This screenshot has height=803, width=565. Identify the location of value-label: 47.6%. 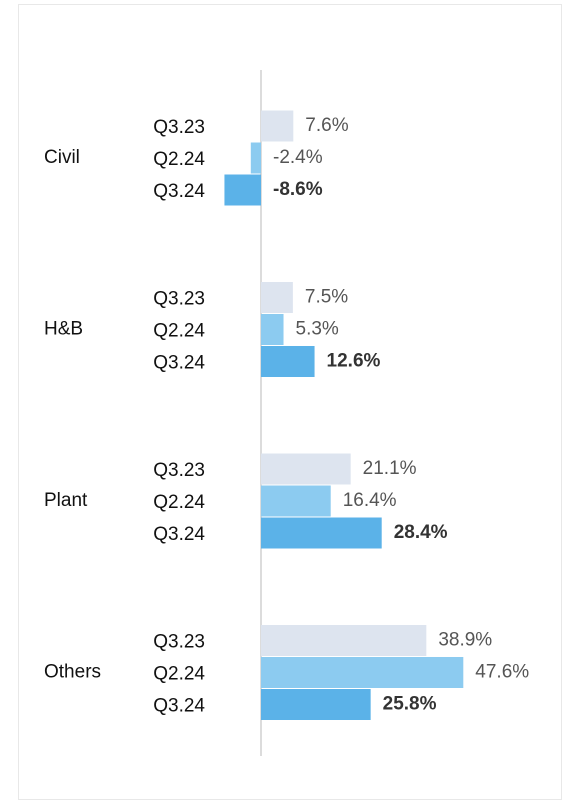
(502, 672).